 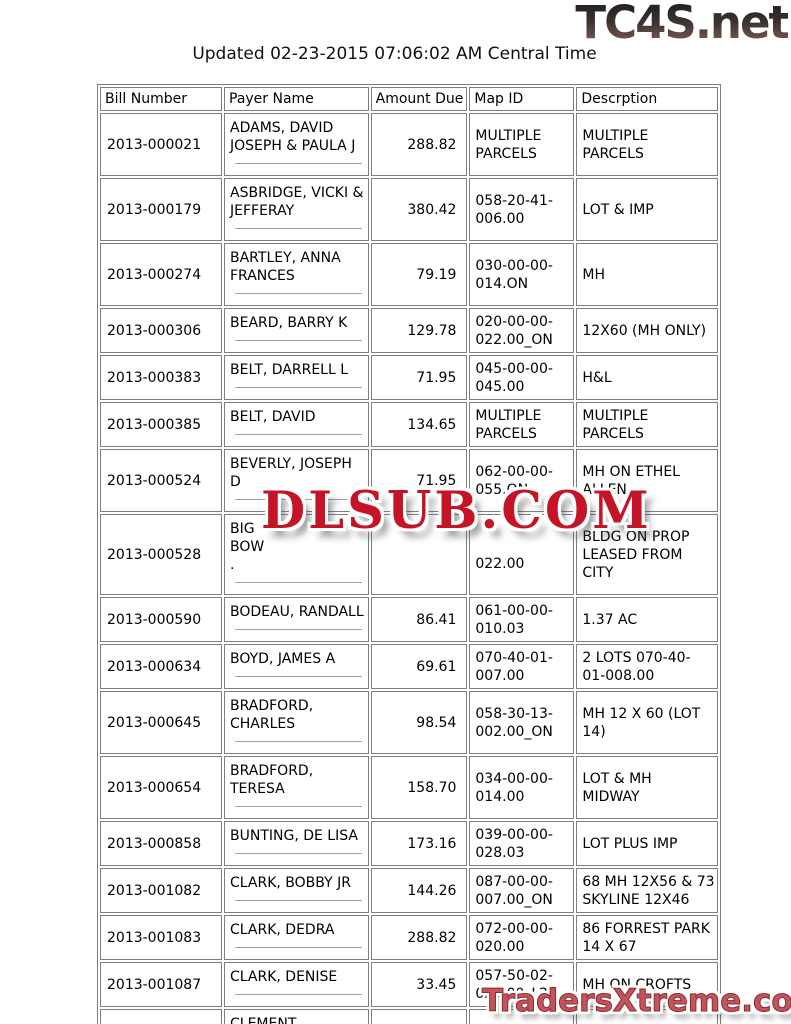 I want to click on amount-due-cell: 71.95, so click(x=419, y=377).